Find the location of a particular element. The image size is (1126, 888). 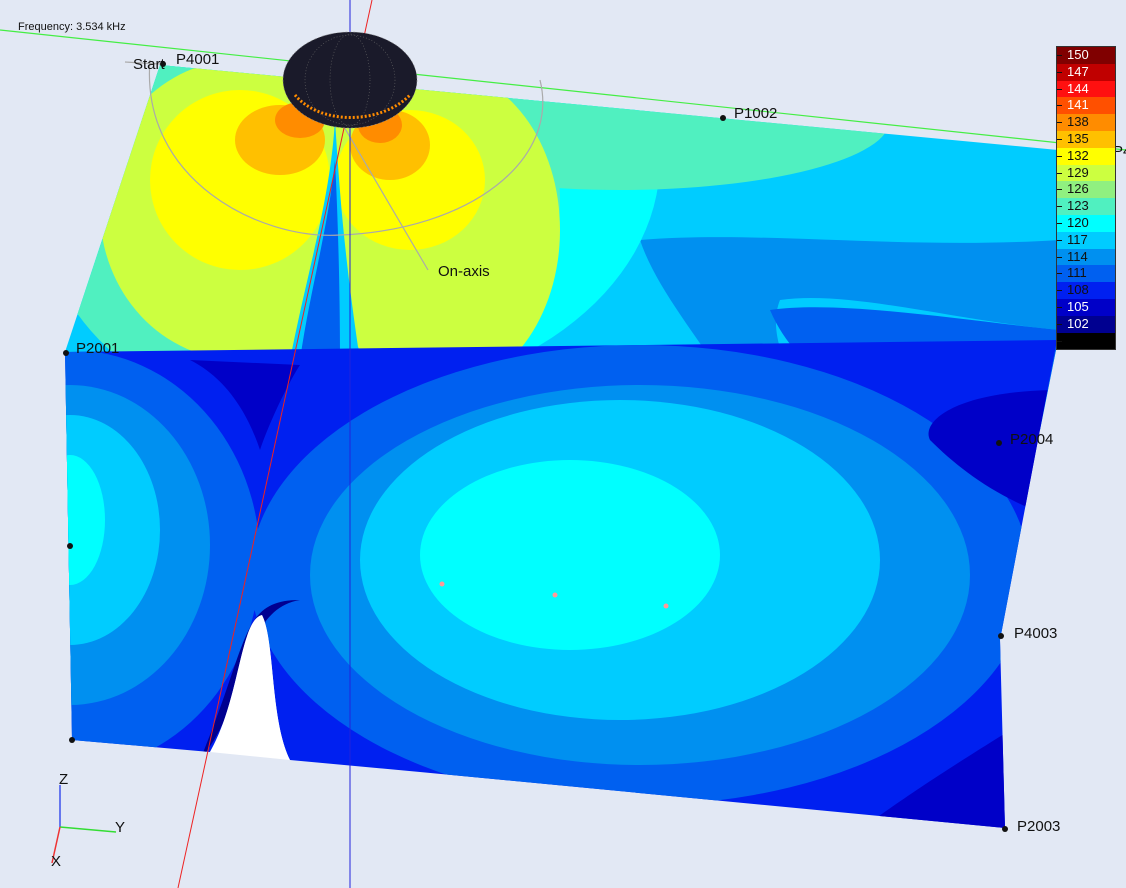

label-p4003: P4003 is located at coordinates (1035, 633).